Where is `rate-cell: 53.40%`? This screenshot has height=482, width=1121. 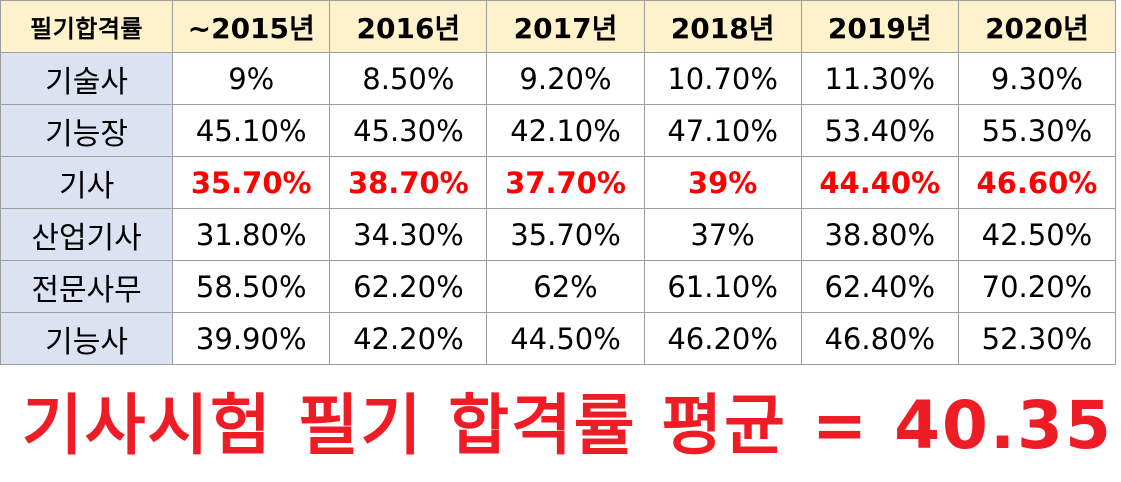 rate-cell: 53.40% is located at coordinates (879, 130).